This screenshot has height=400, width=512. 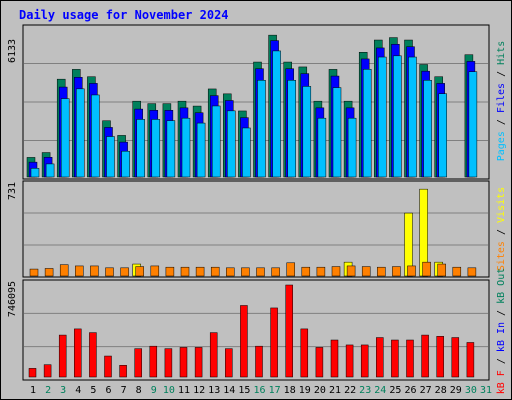 I want to click on x-tick-label-29: 29, so click(x=456, y=390).